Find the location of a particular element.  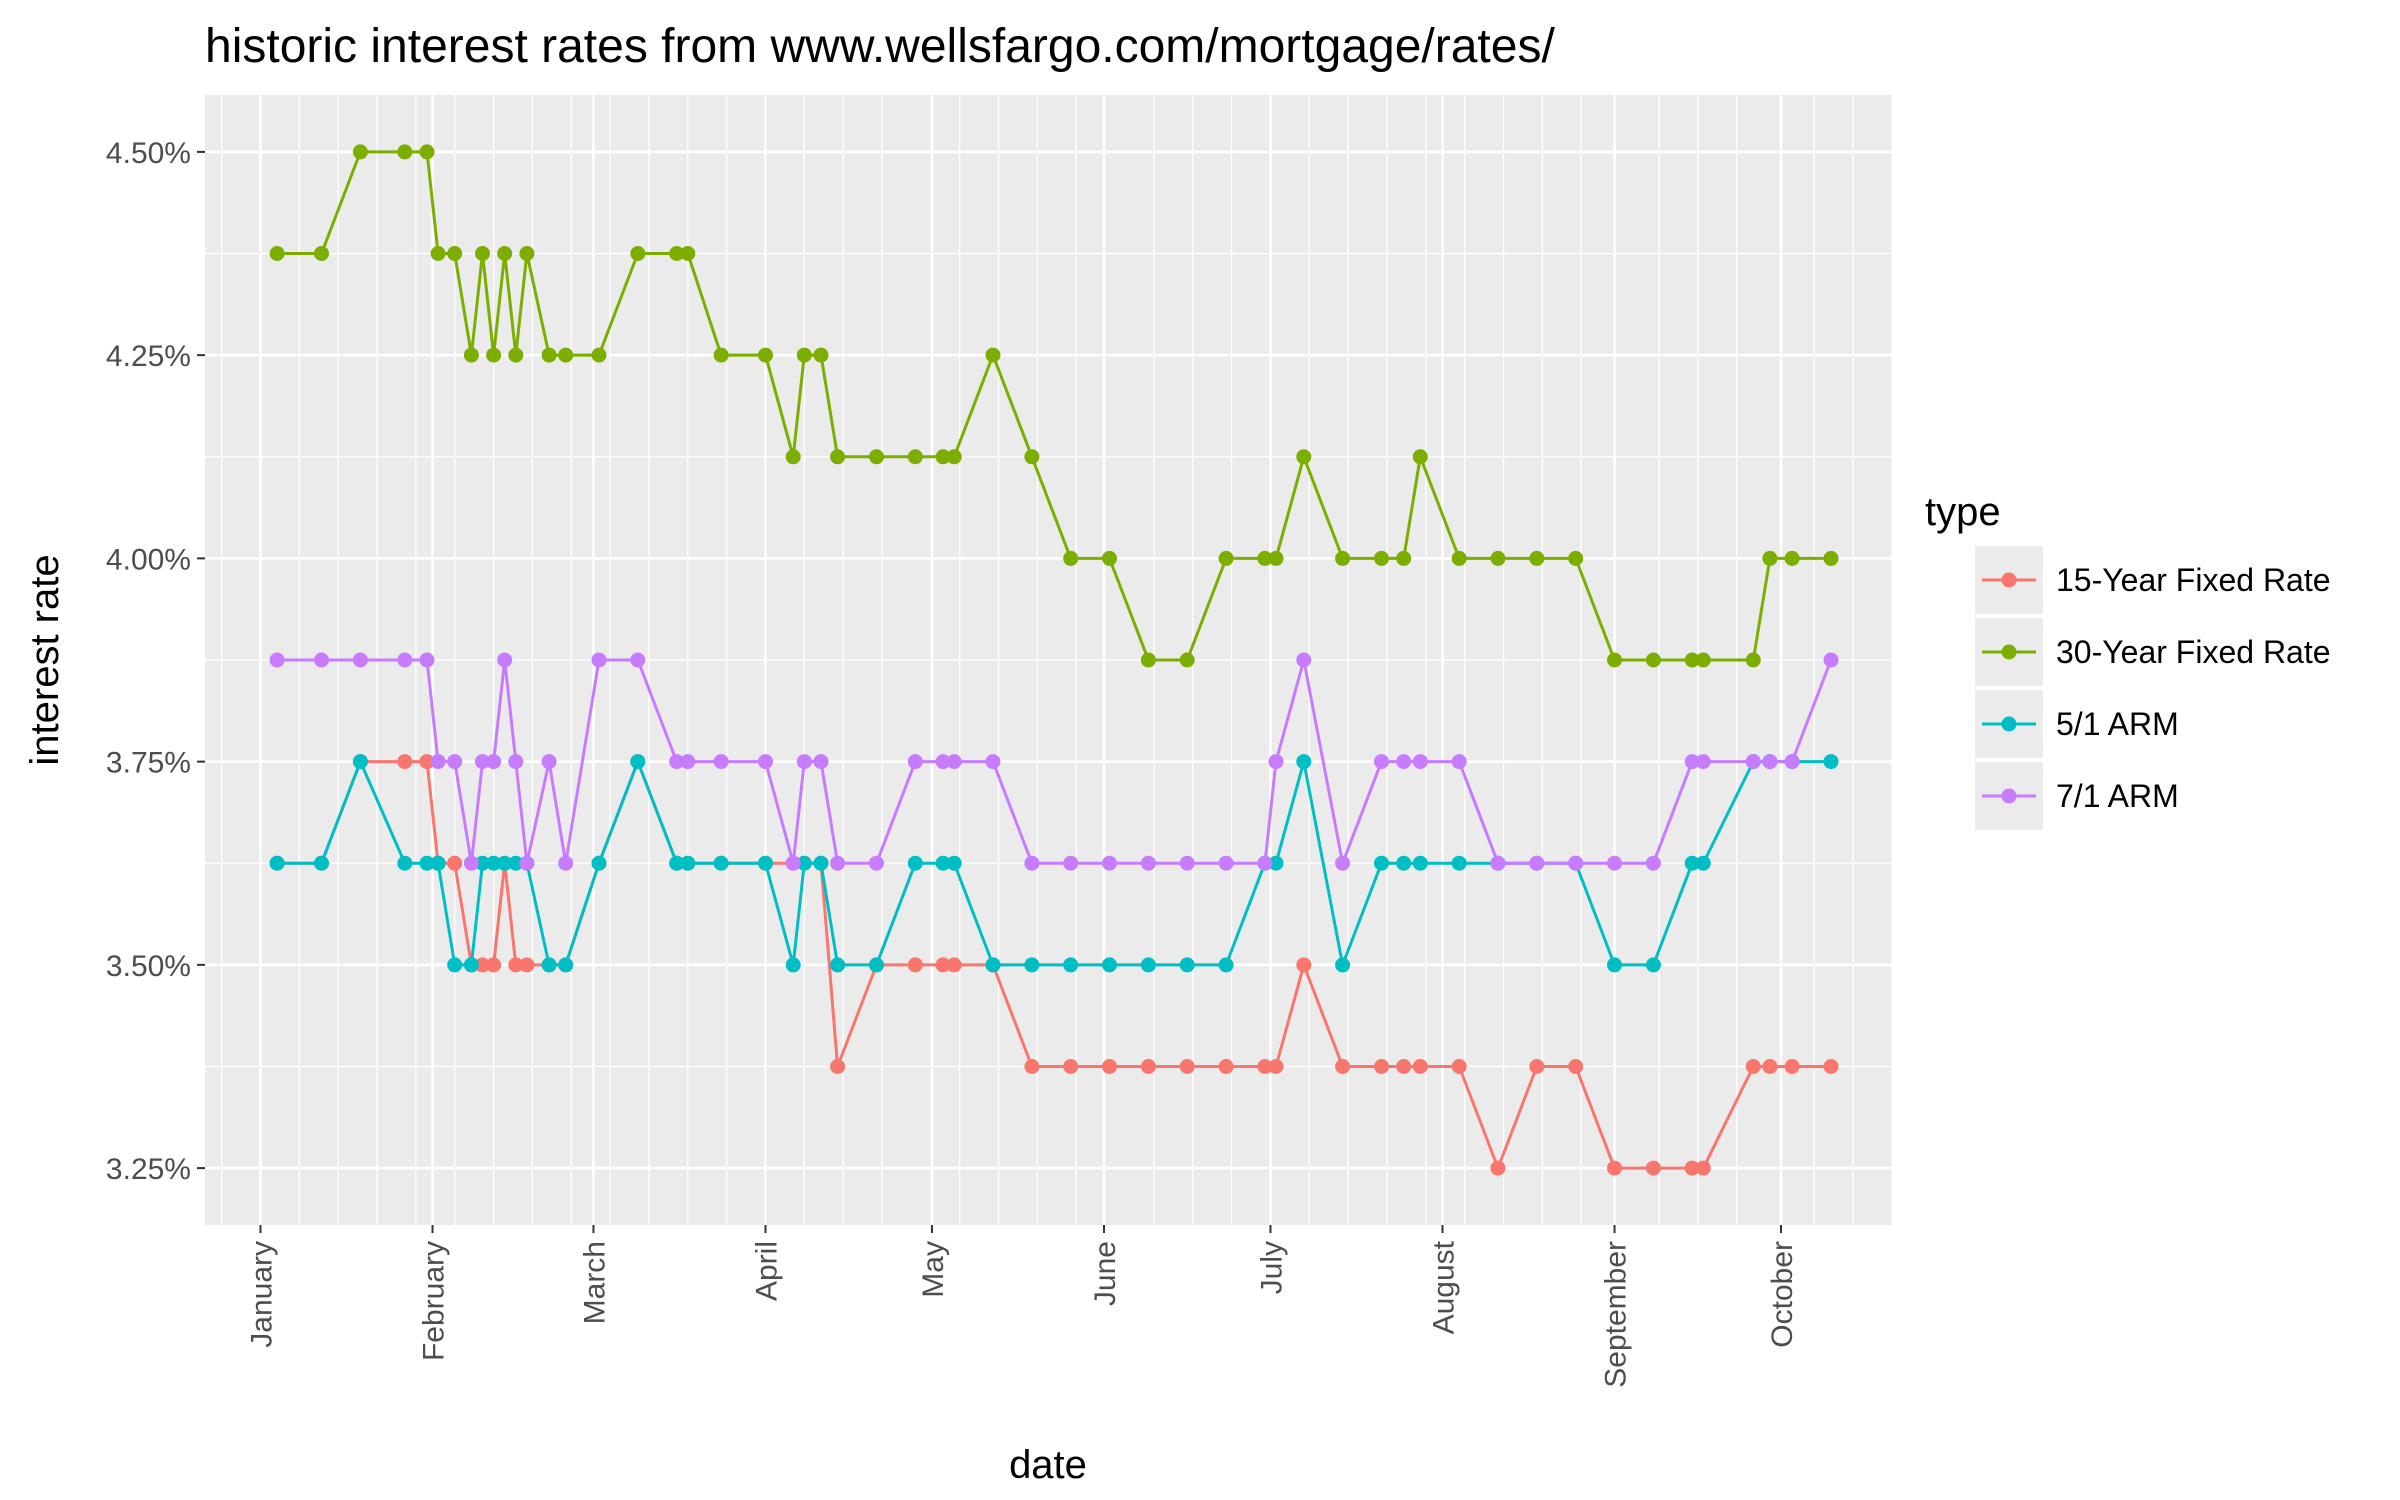

legend-label: 15-Year Fixed Rate is located at coordinates (2193, 580).